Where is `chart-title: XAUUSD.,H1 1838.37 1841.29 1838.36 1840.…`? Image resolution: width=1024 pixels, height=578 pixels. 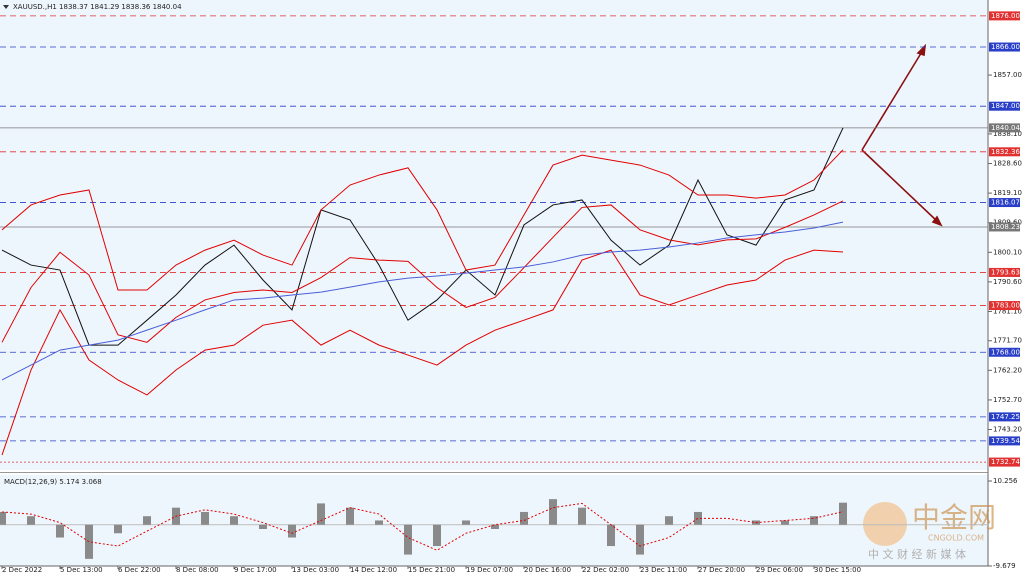
chart-title: XAUUSD.,H1 1838.37 1841.29 1838.36 1840.… is located at coordinates (97, 7).